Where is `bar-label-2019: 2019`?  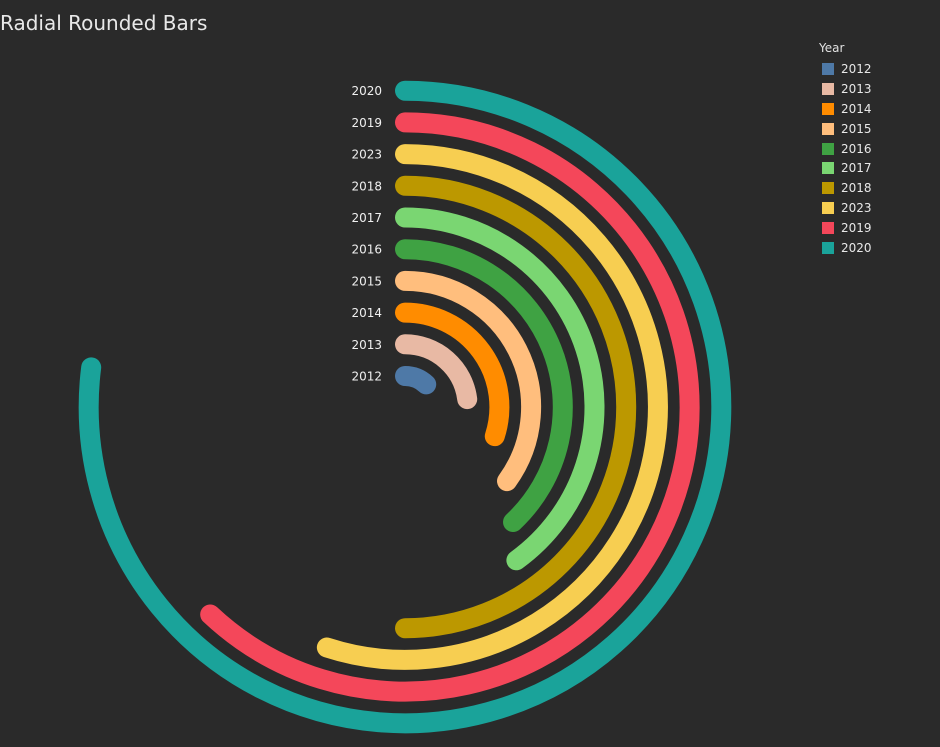
bar-label-2019: 2019 is located at coordinates (366, 123).